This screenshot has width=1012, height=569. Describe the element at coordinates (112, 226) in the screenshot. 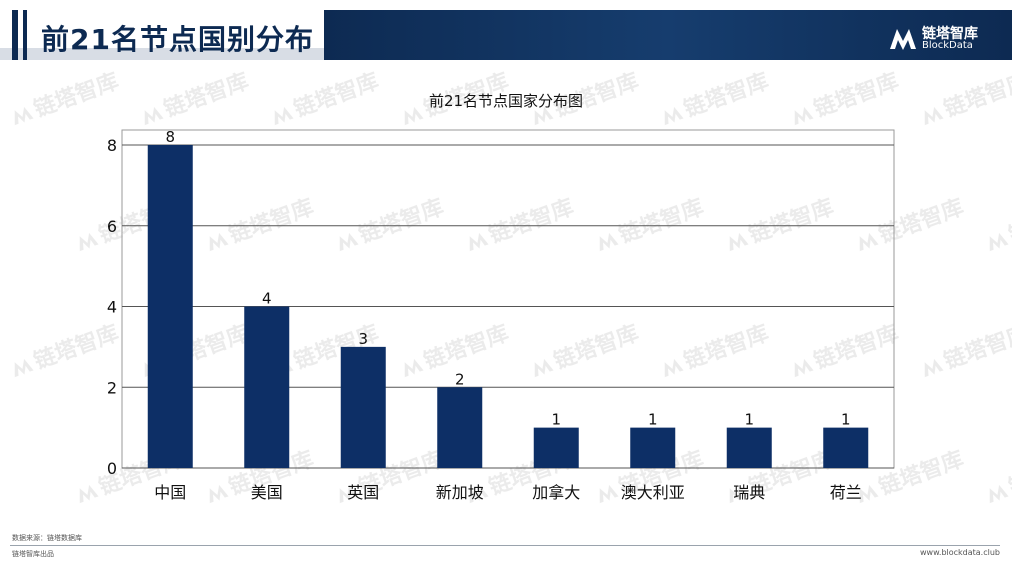

I see `y-tick-label: 6` at that location.